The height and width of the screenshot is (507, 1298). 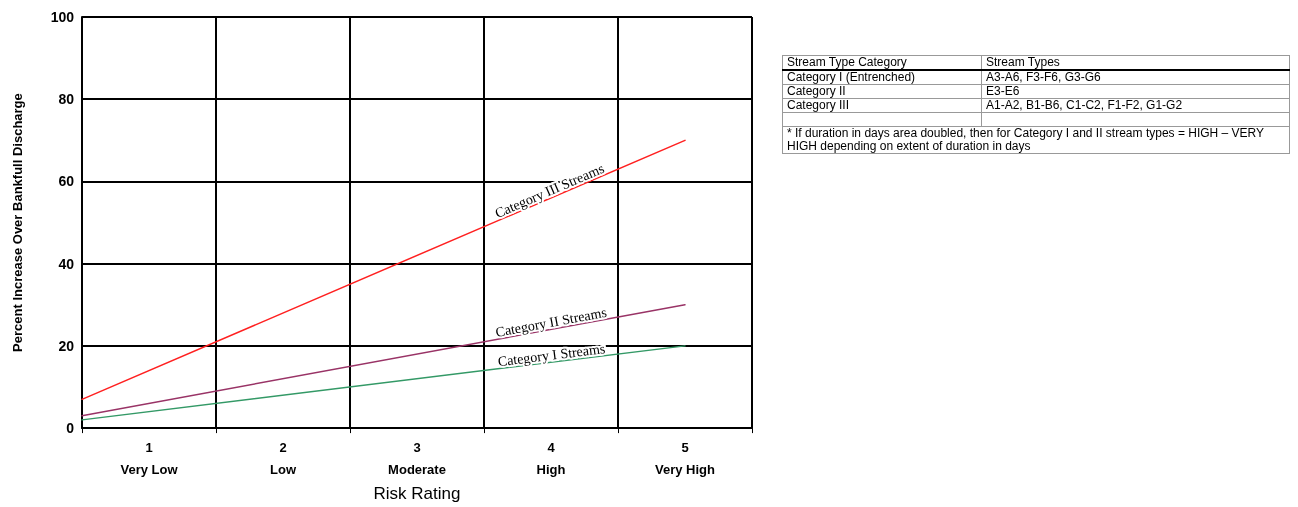 What do you see at coordinates (283, 458) in the screenshot?
I see `x-tick-label: 2 Low` at bounding box center [283, 458].